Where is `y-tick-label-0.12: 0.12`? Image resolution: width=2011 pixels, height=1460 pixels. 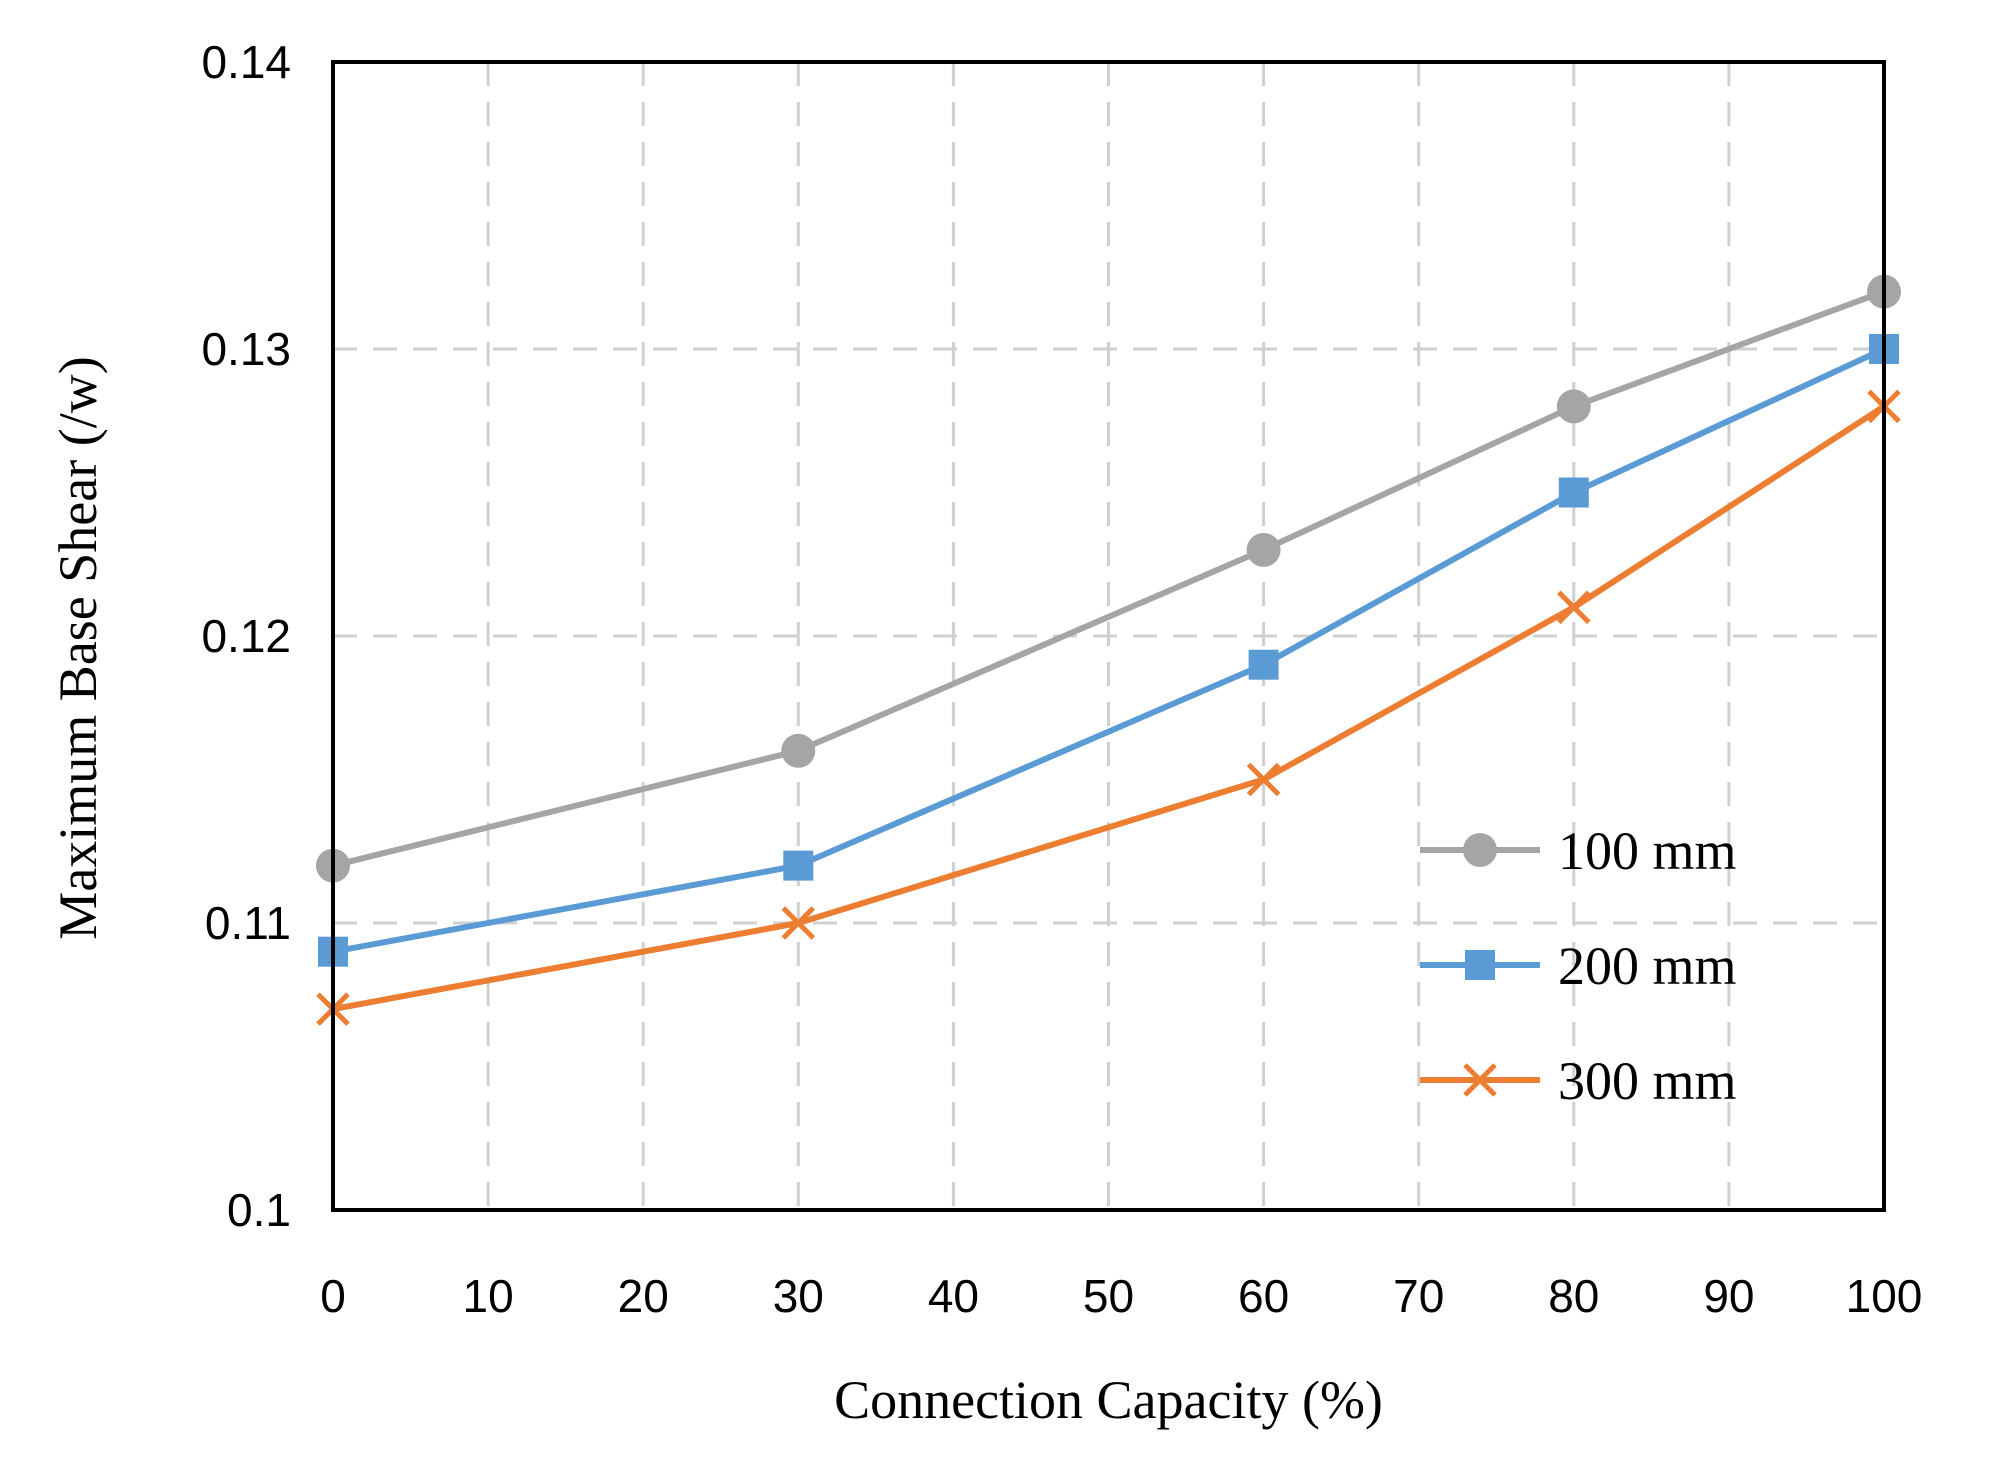
y-tick-label-0.12: 0.12 is located at coordinates (246, 636).